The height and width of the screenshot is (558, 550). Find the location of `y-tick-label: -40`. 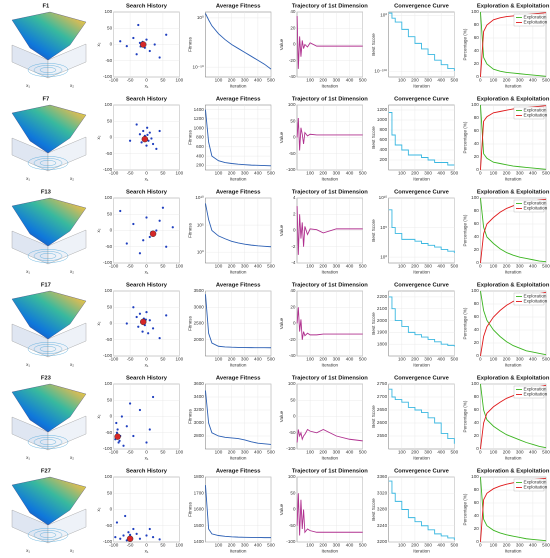

y-tick-label: -40 is located at coordinates (292, 355).